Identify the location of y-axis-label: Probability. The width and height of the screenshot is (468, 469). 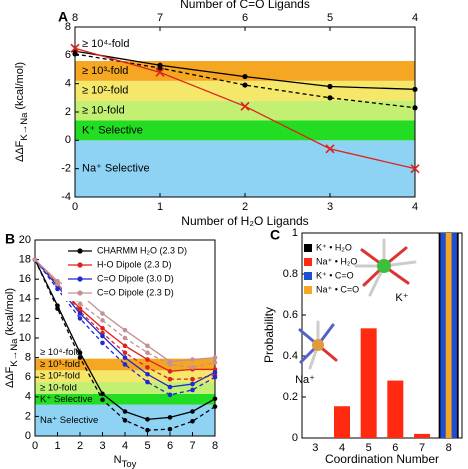
(269, 335).